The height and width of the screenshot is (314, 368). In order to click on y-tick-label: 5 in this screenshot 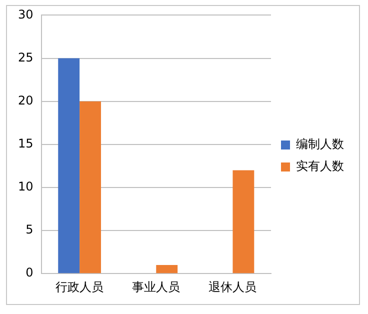, I will do `click(30, 229)`.